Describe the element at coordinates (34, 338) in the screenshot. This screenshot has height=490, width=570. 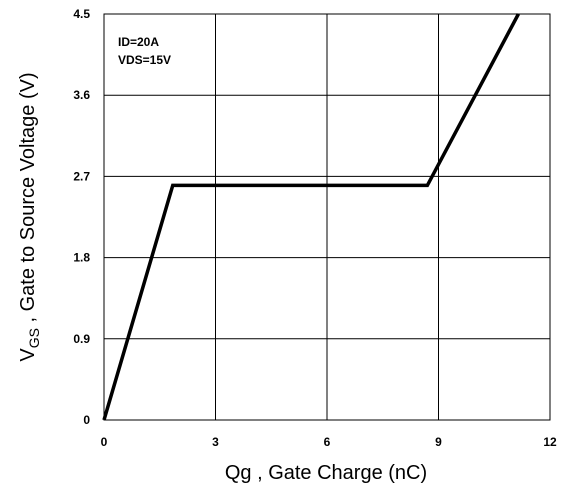
I see `y-axis-title-subscript: GS` at that location.